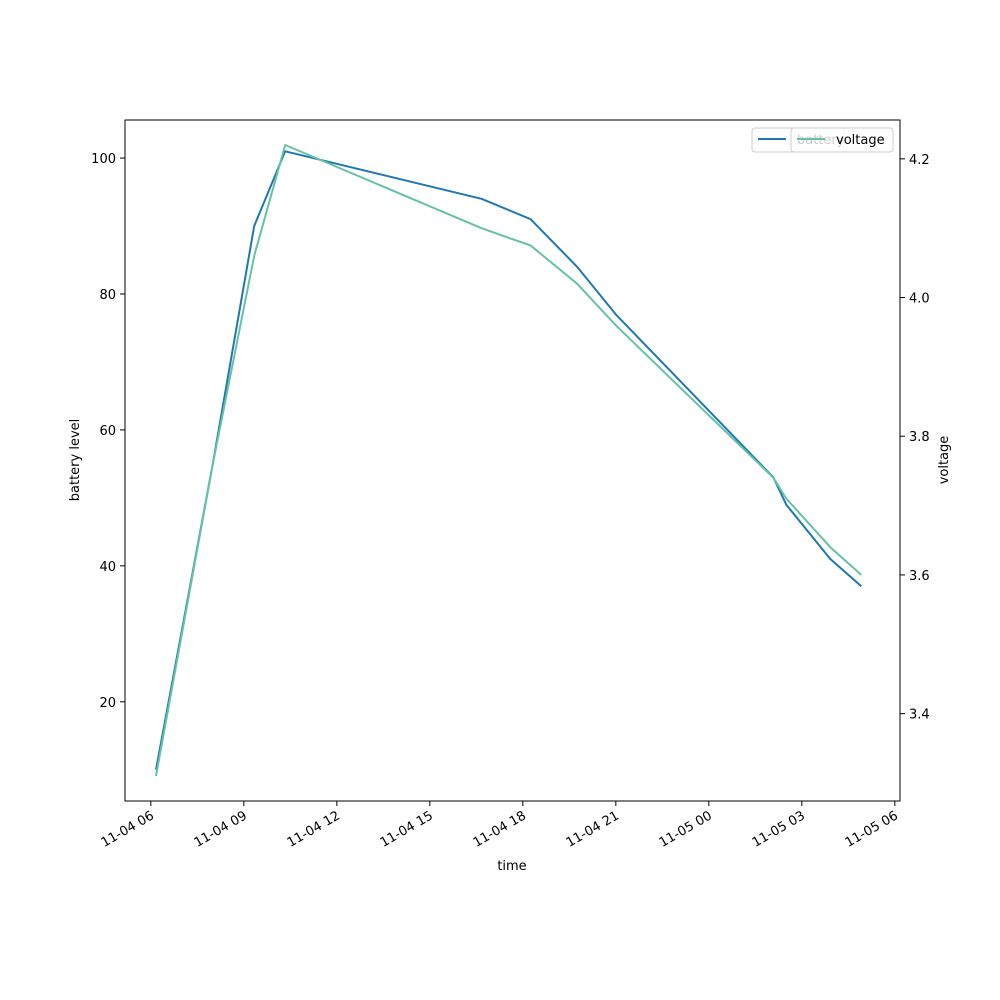  I want to click on legend-voltage-box, so click(842, 140).